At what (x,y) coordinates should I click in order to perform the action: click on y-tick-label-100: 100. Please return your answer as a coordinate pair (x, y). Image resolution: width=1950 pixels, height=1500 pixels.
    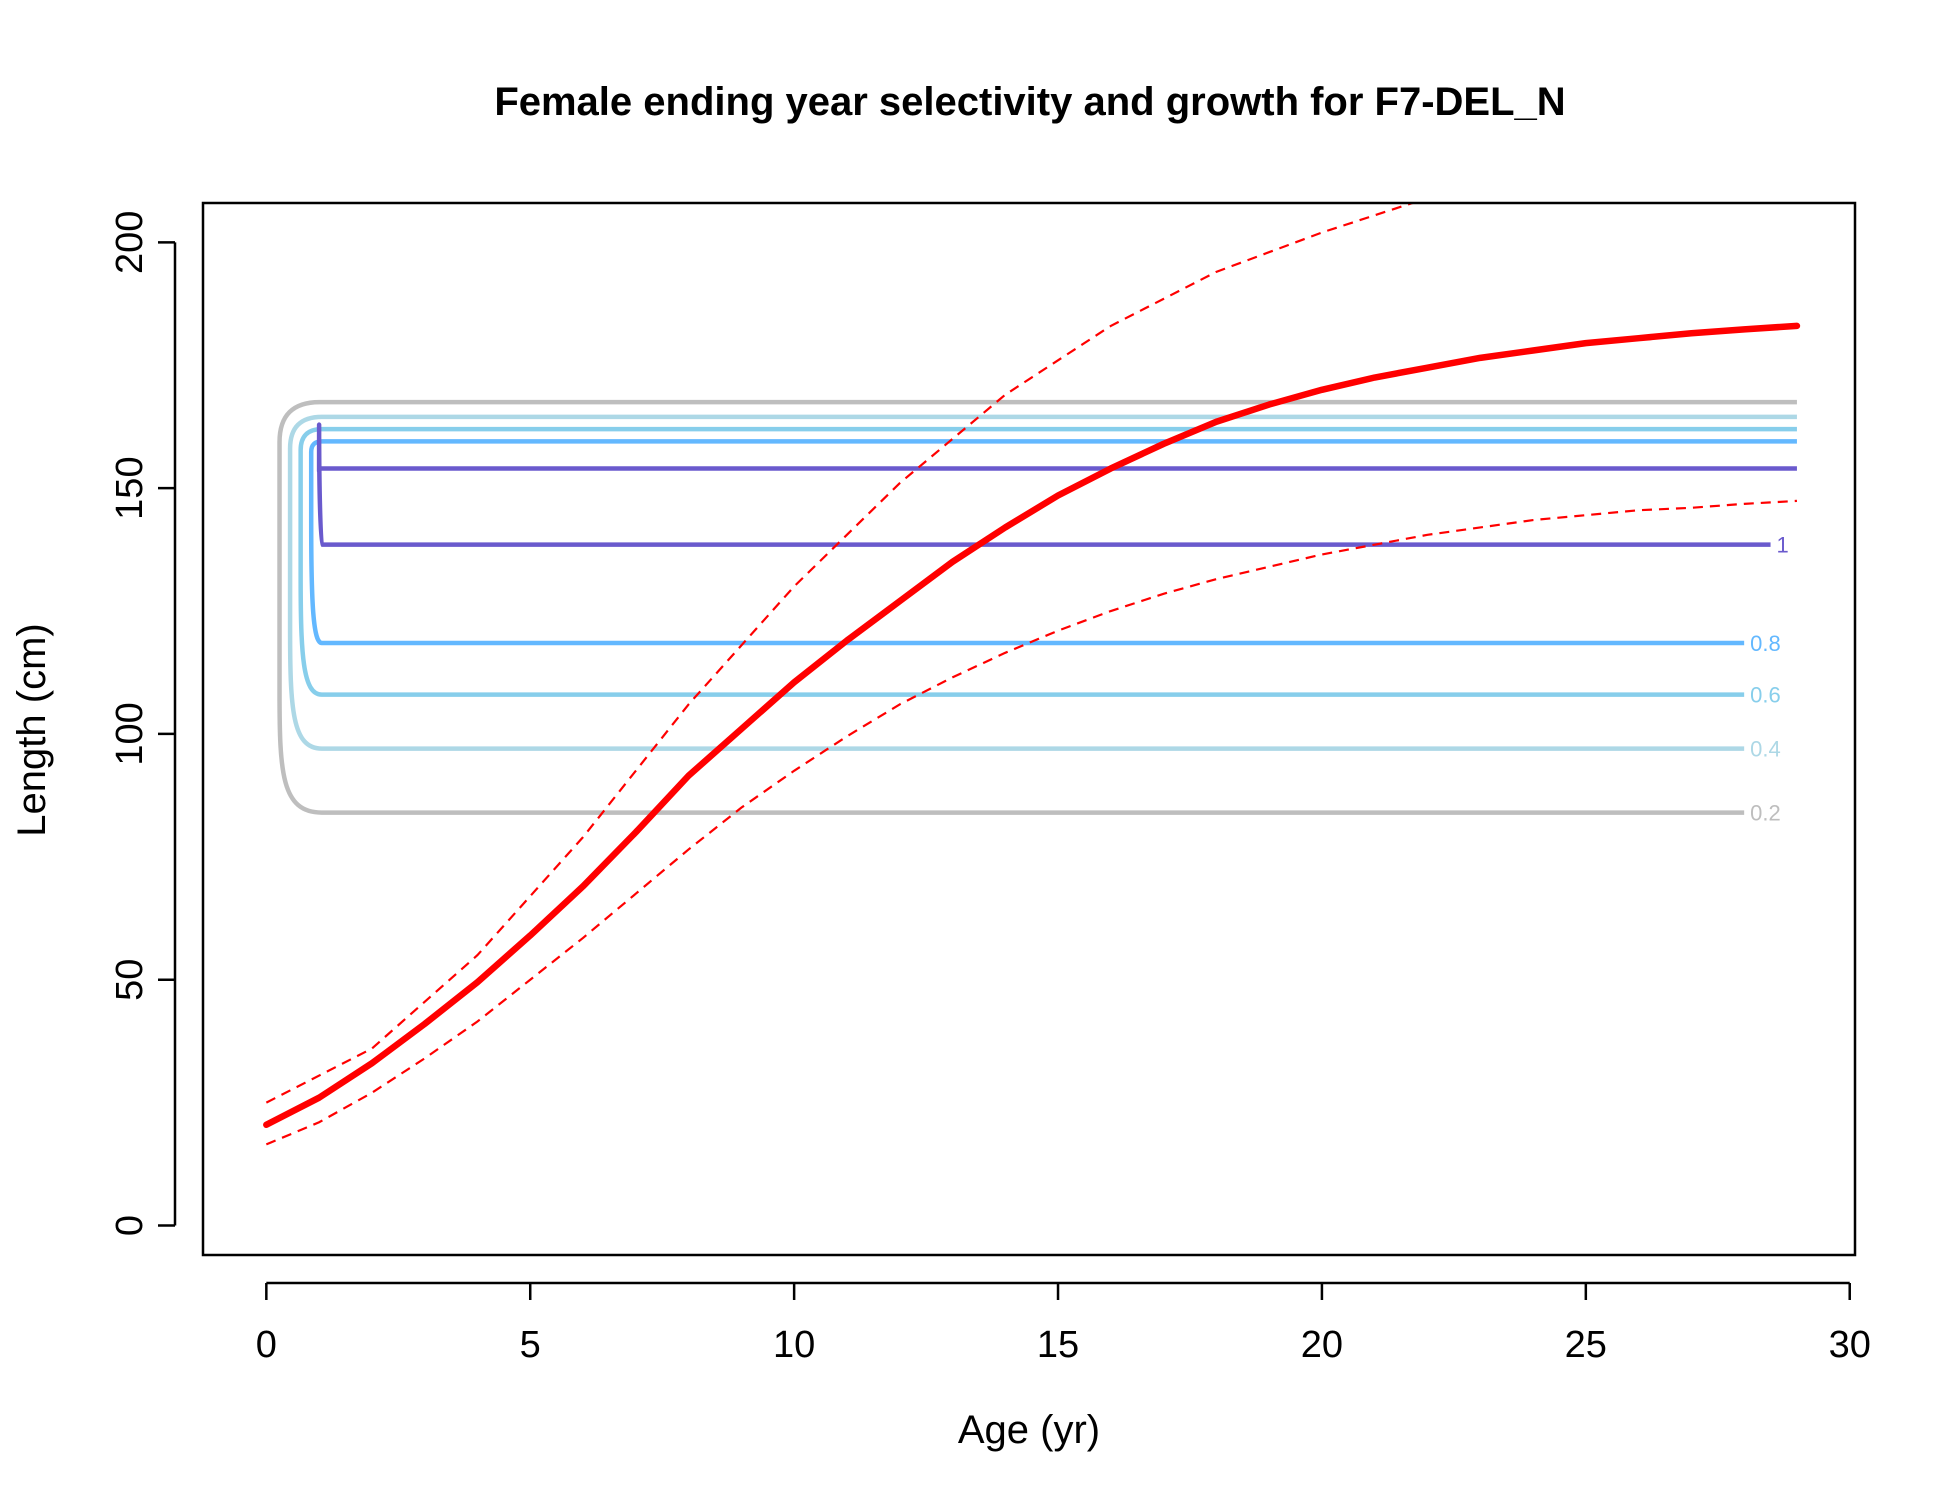
    Looking at the image, I should click on (130, 733).